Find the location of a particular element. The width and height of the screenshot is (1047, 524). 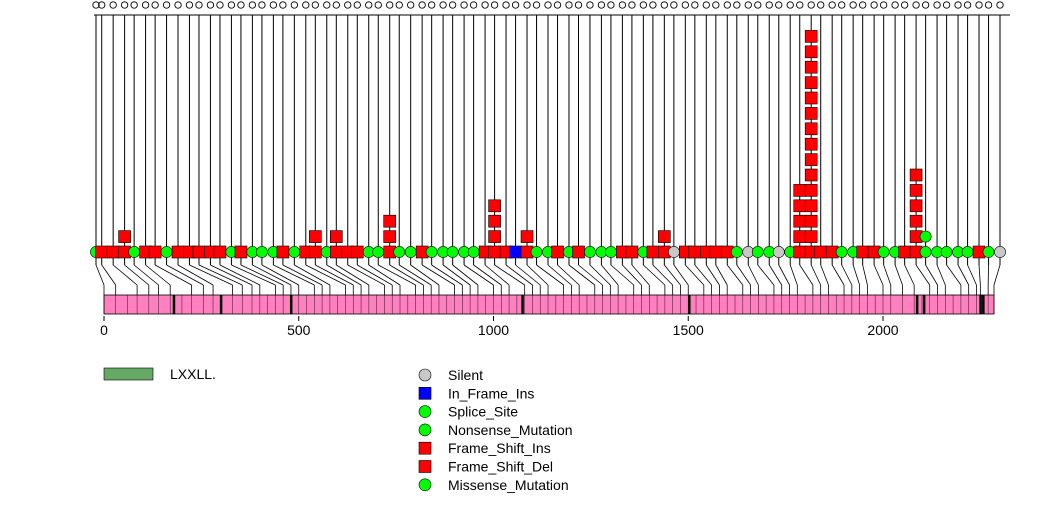

domain-legend: LXXLL. is located at coordinates (159, 374).